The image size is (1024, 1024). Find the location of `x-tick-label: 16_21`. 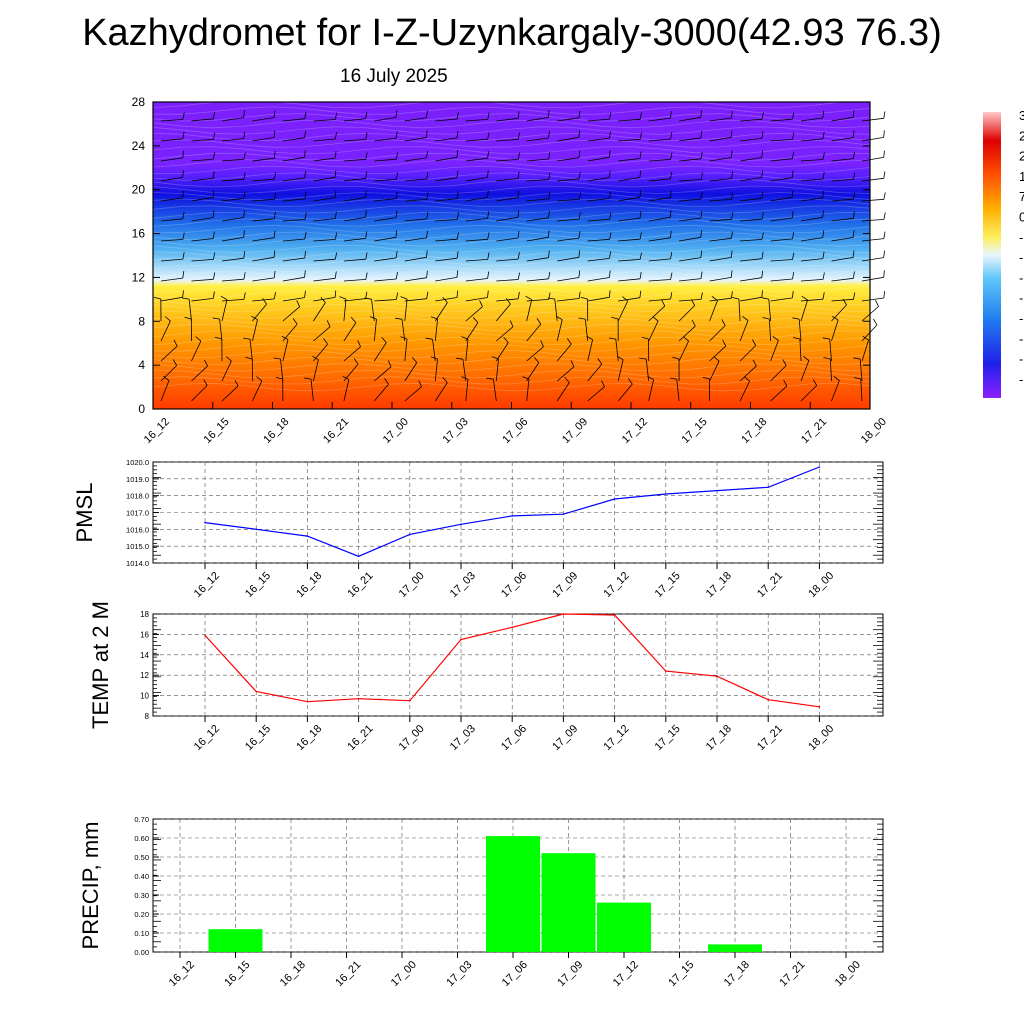

x-tick-label: 16_21 is located at coordinates (360, 585).